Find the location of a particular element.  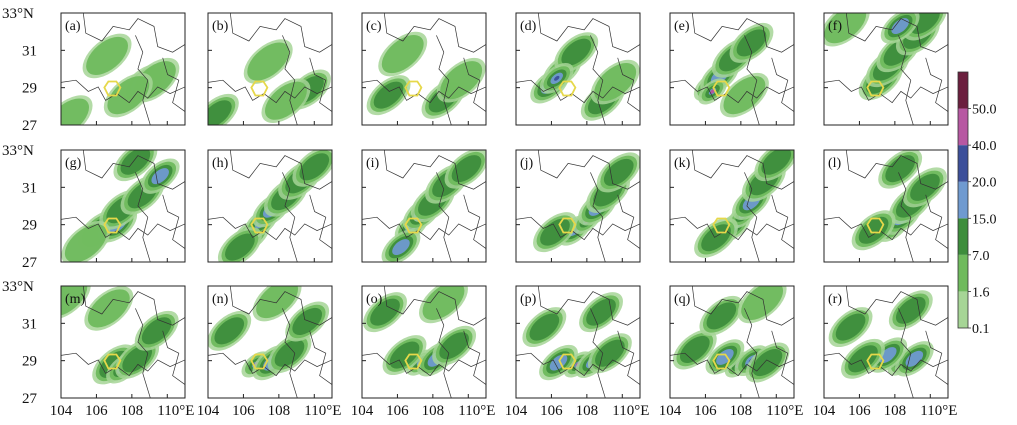

panel-label: (j) is located at coordinates (527, 163).